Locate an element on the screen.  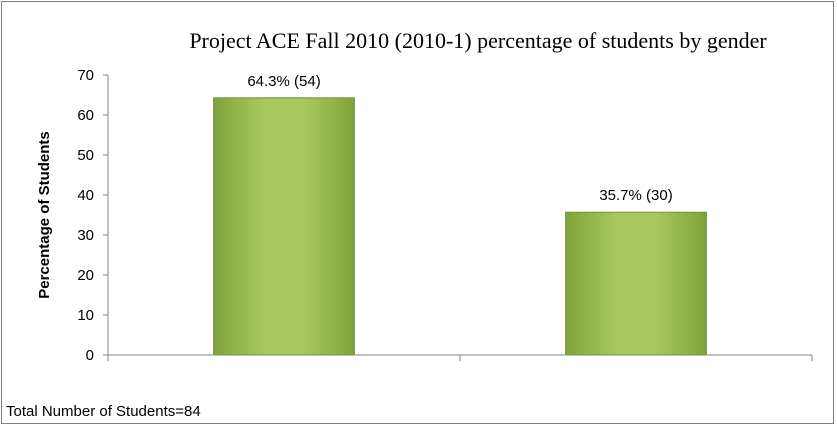
y-tick-label: 0 is located at coordinates (90, 355).